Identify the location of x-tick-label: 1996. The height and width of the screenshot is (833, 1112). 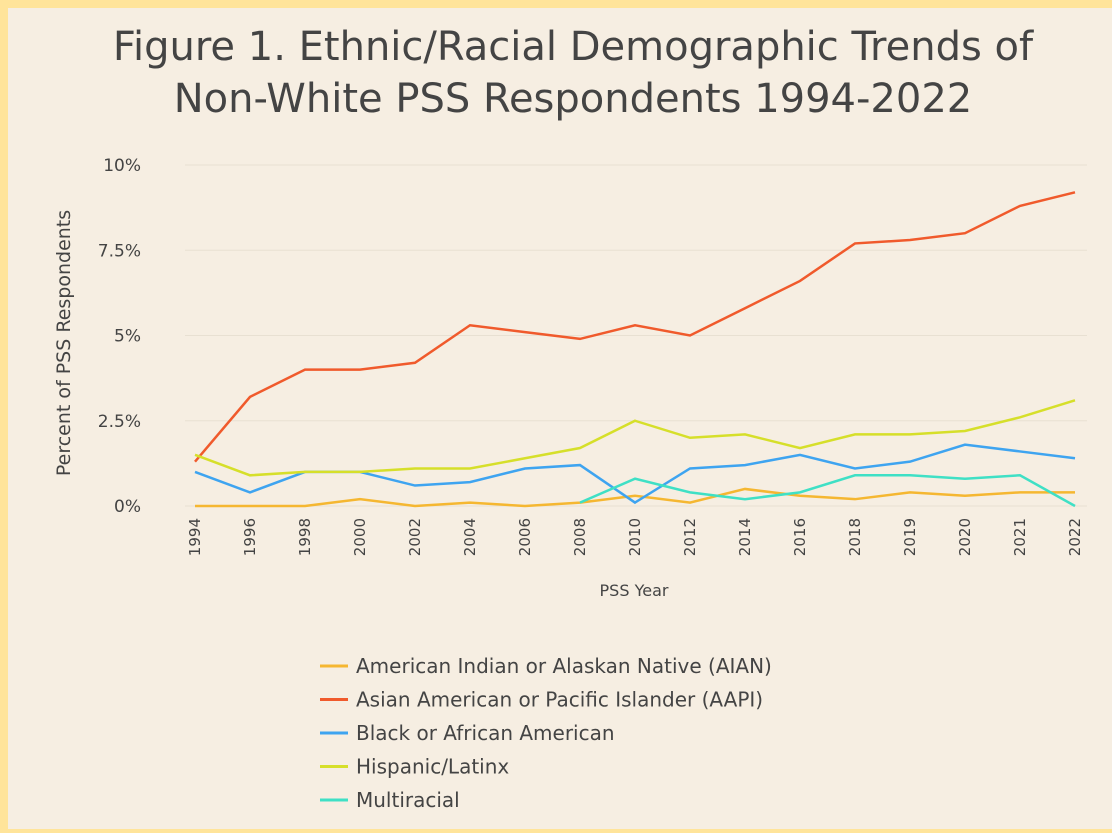
(250, 537).